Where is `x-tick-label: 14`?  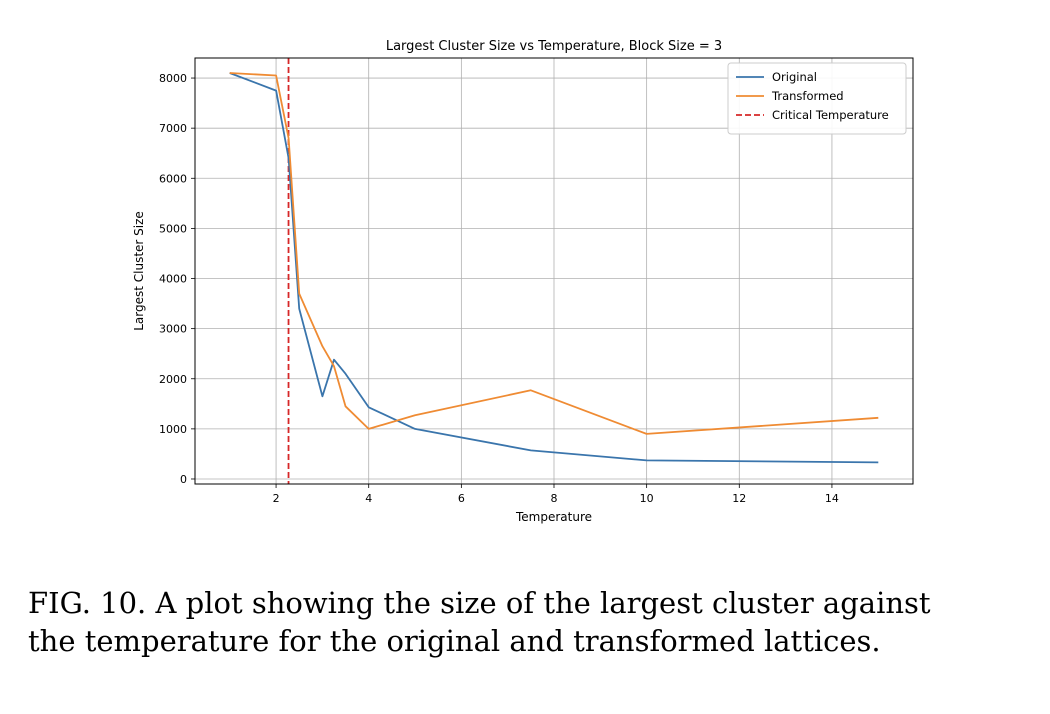
x-tick-label: 14 is located at coordinates (832, 498).